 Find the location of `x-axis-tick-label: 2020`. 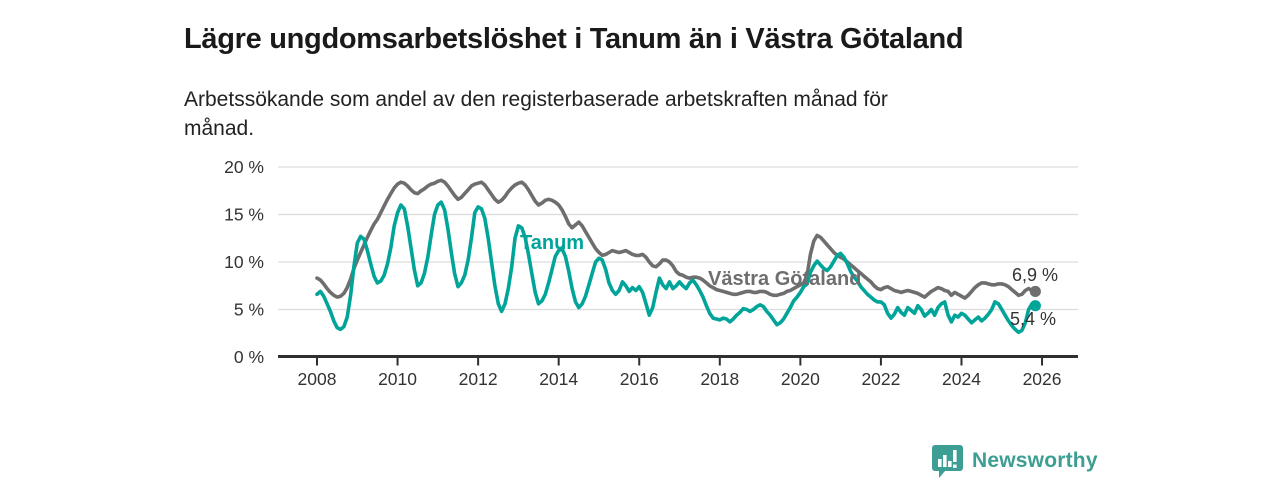

x-axis-tick-label: 2020 is located at coordinates (800, 379).